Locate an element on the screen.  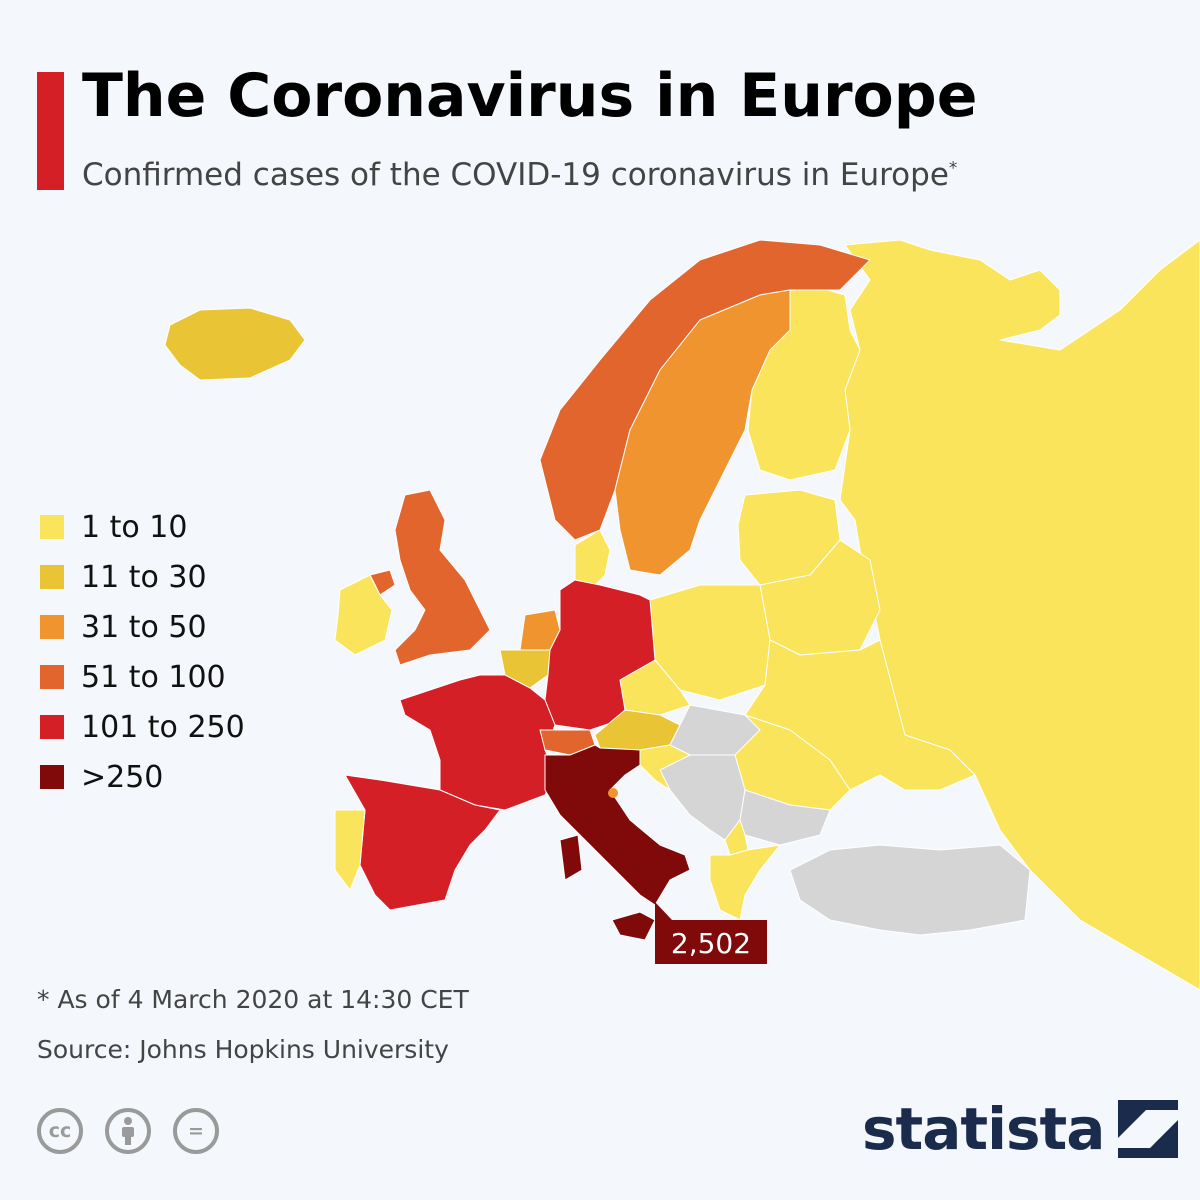
legend-item: 101 to 250 is located at coordinates (142, 727).